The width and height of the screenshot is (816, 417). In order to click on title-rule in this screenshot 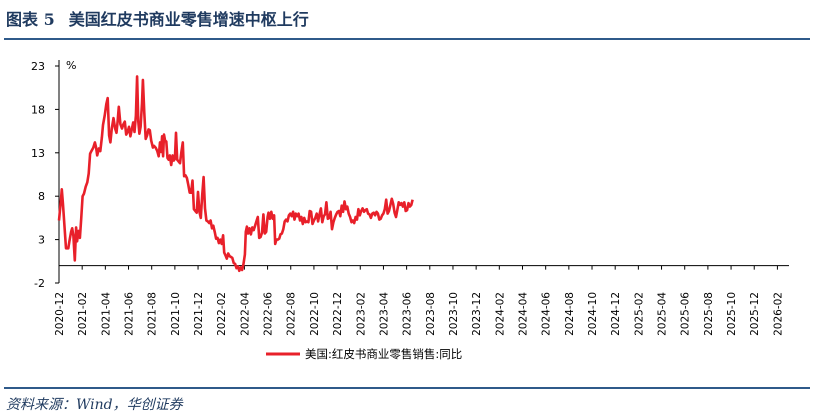, I will do `click(407, 39)`.